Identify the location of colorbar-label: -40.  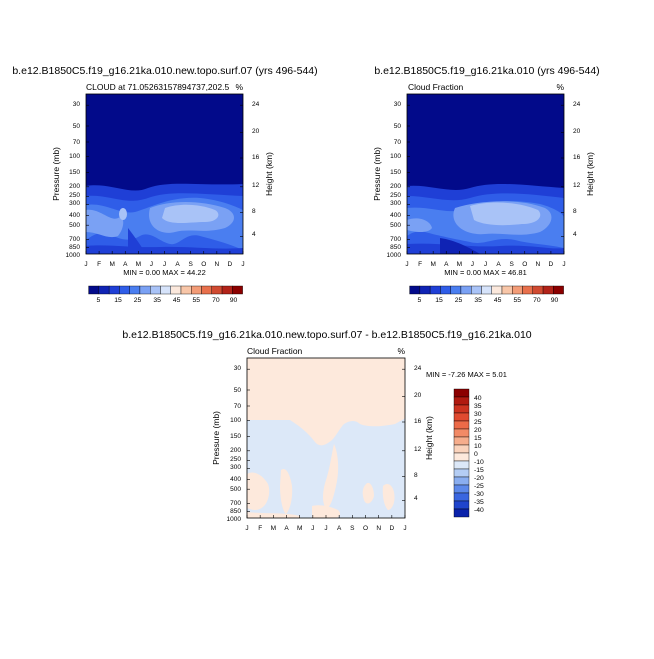
(479, 510).